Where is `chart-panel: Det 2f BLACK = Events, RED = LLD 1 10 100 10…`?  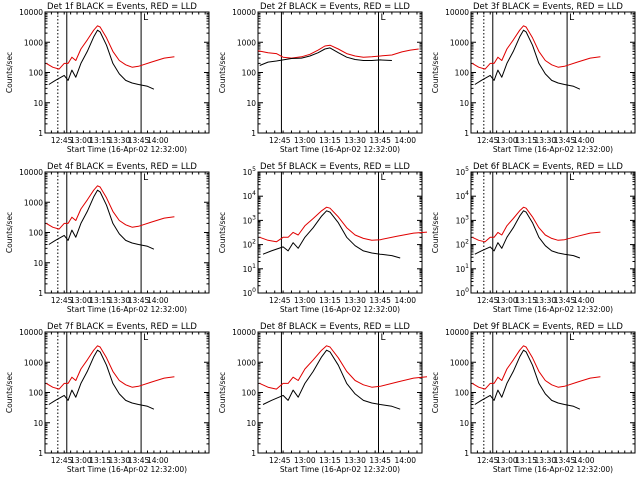
chart-panel: Det 2f BLACK = Events, RED = LLD 1 10 100 10… is located at coordinates (320, 78).